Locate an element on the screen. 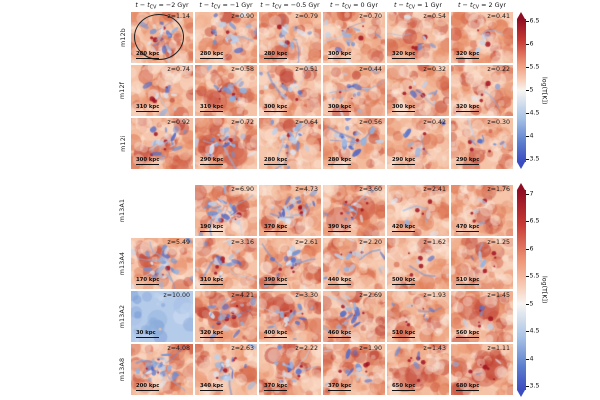  sim-panel-m13A1-col6: z=1.76 470 kpc is located at coordinates (482, 210).